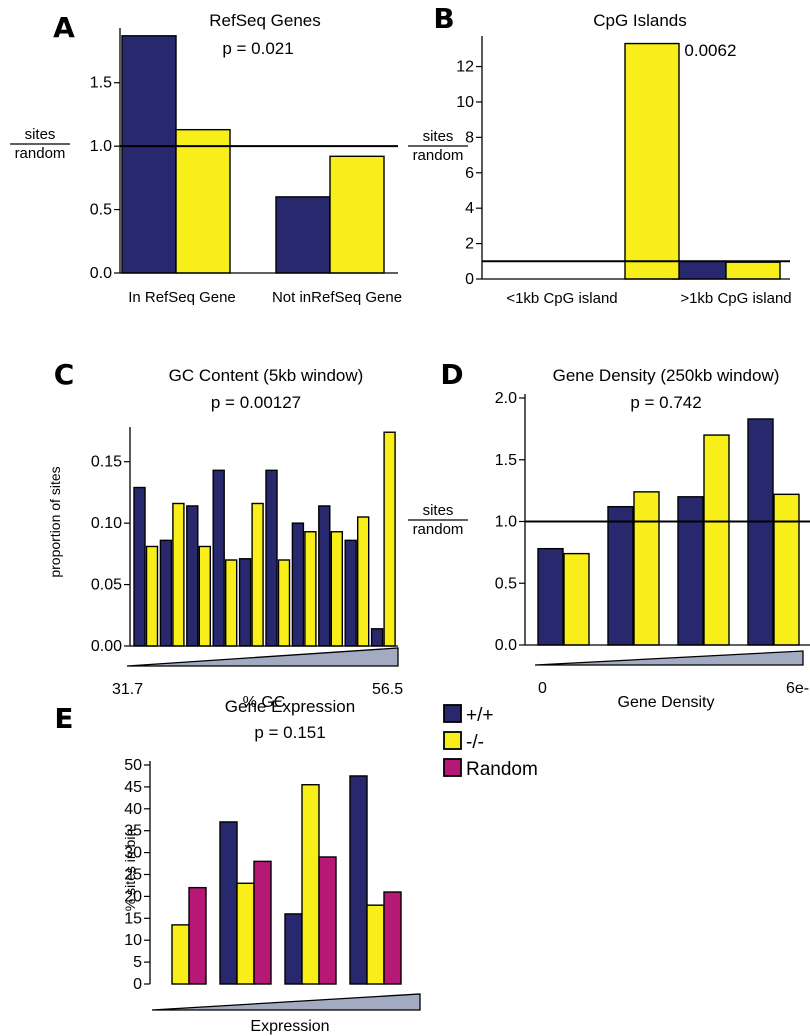 Image resolution: width=810 pixels, height=1036 pixels. Describe the element at coordinates (310, 884) in the screenshot. I see `bar--/--3` at that location.